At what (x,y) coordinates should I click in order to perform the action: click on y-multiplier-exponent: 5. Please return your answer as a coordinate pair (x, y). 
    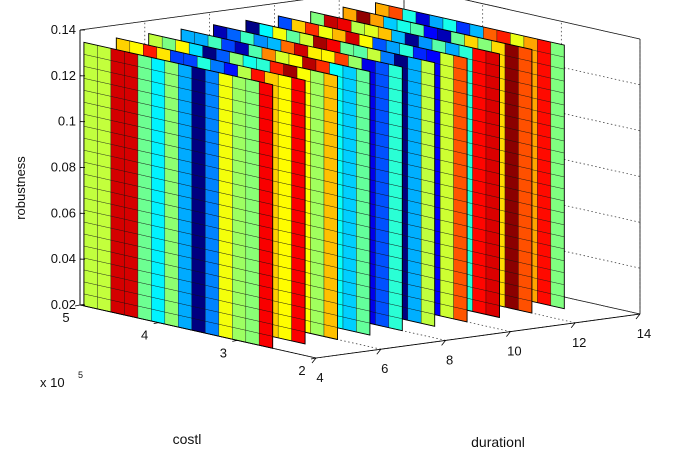
    Looking at the image, I should click on (80, 375).